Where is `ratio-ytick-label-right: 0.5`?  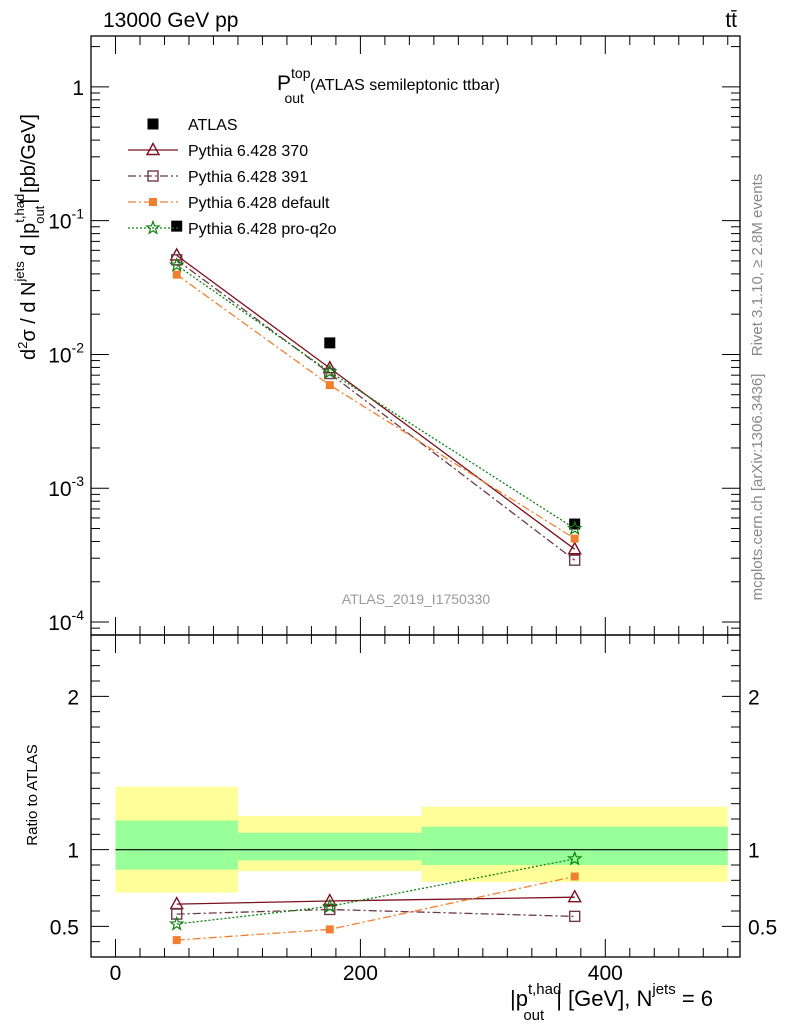
ratio-ytick-label-right: 0.5 is located at coordinates (762, 927).